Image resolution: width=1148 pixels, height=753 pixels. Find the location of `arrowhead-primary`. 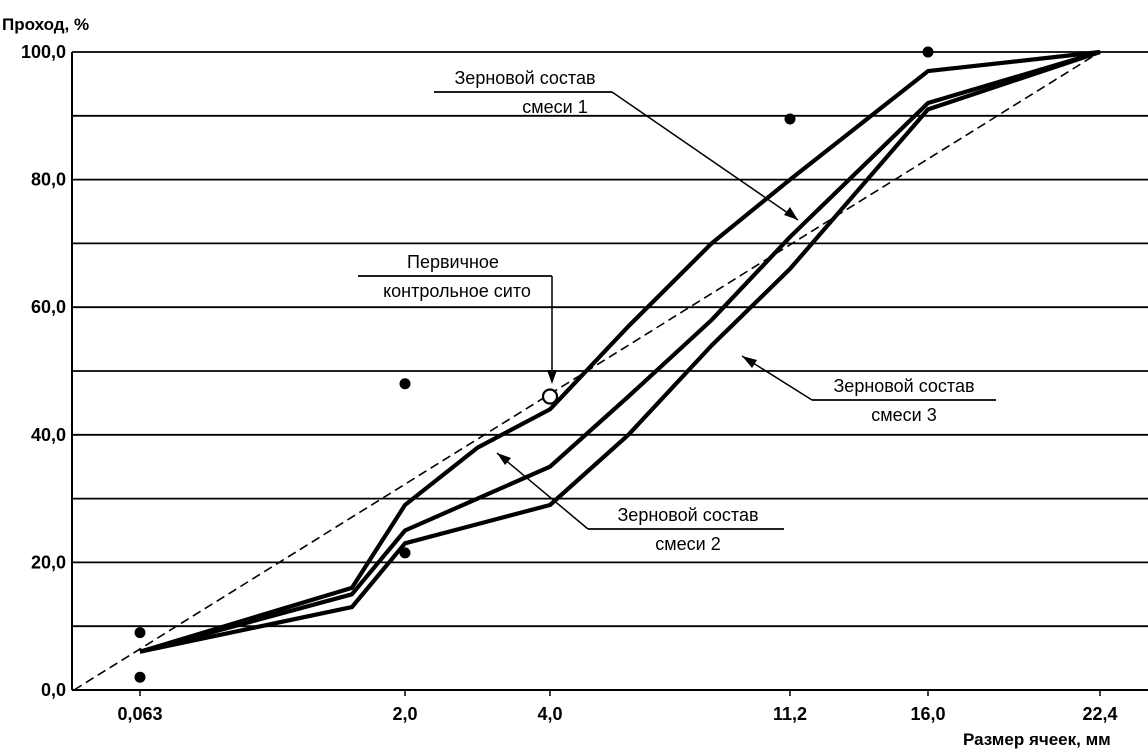

arrowhead-primary is located at coordinates (552, 377).